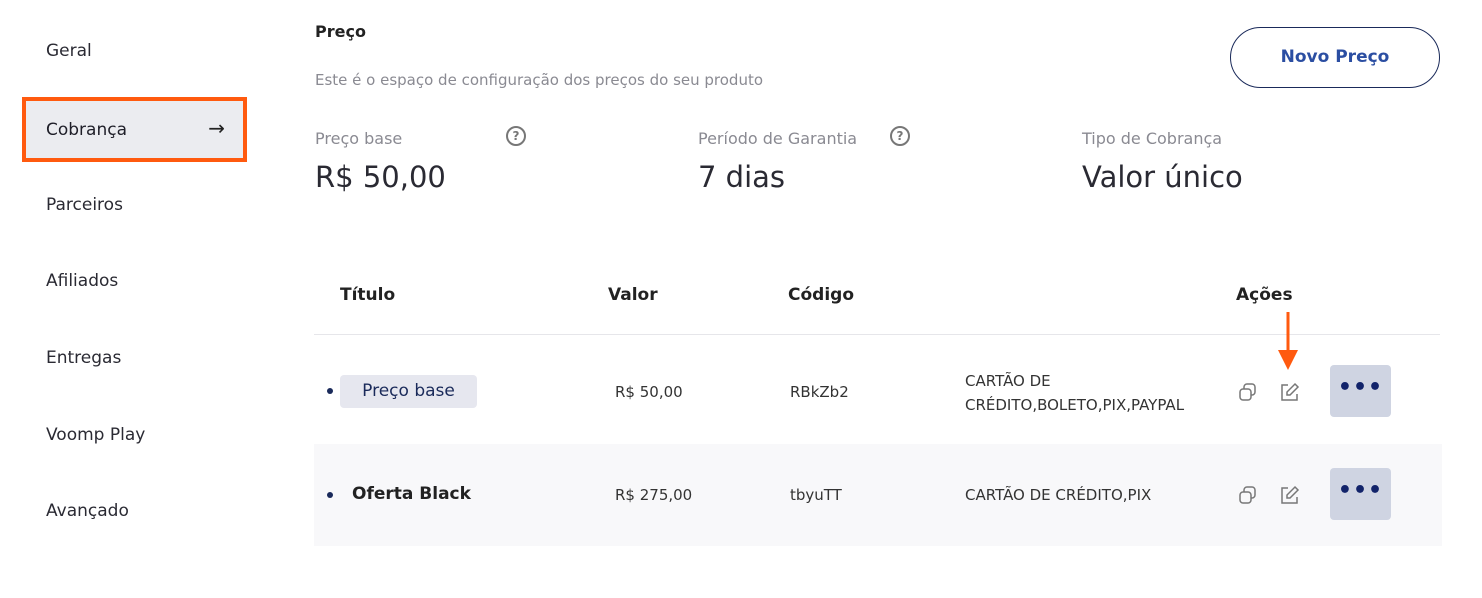  What do you see at coordinates (84, 358) in the screenshot?
I see `sidebar-item-entregas: Entregas` at bounding box center [84, 358].